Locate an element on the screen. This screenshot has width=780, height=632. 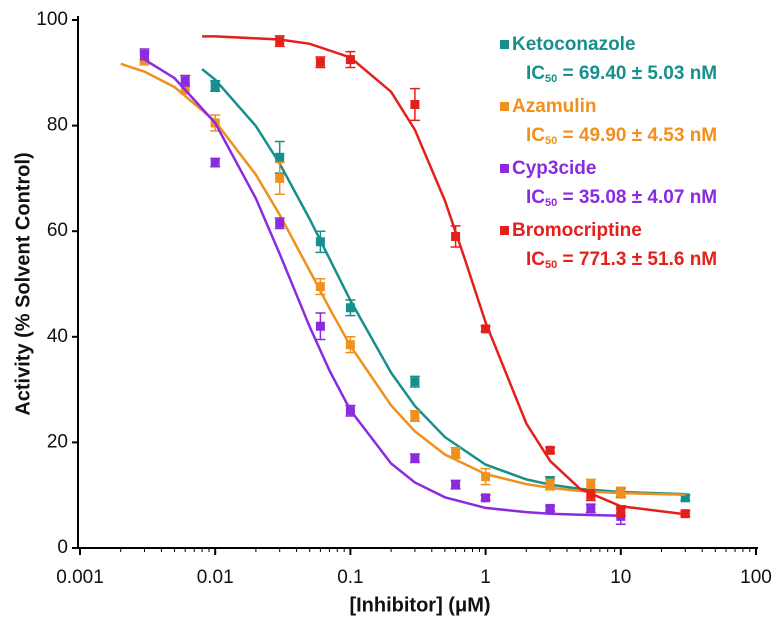
legend-label: Cyp3cide is located at coordinates (554, 168).